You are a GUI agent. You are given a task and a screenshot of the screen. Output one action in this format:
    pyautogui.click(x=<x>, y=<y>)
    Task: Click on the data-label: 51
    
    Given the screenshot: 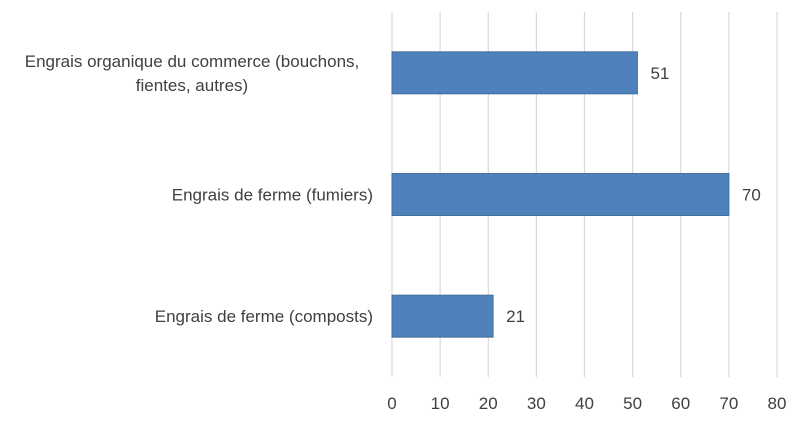 What is the action you would take?
    pyautogui.click(x=659, y=73)
    